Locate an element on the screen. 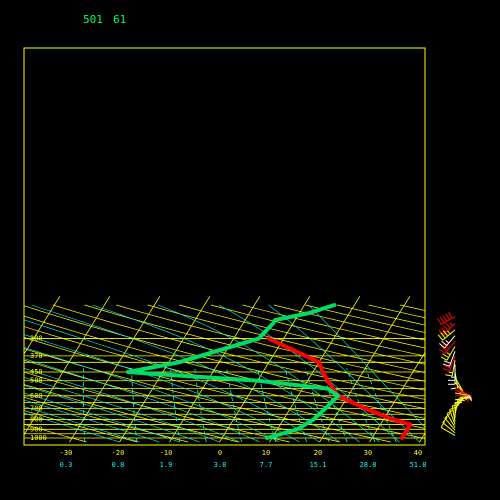 The image size is (500, 500). temperature-tick-label: -10 is located at coordinates (166, 453).